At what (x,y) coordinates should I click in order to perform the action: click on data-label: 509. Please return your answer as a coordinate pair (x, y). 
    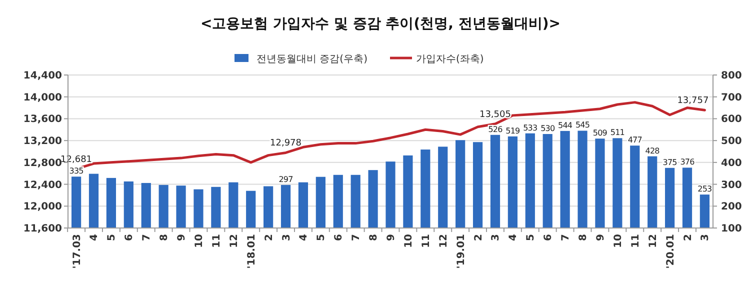
    Looking at the image, I should click on (600, 133).